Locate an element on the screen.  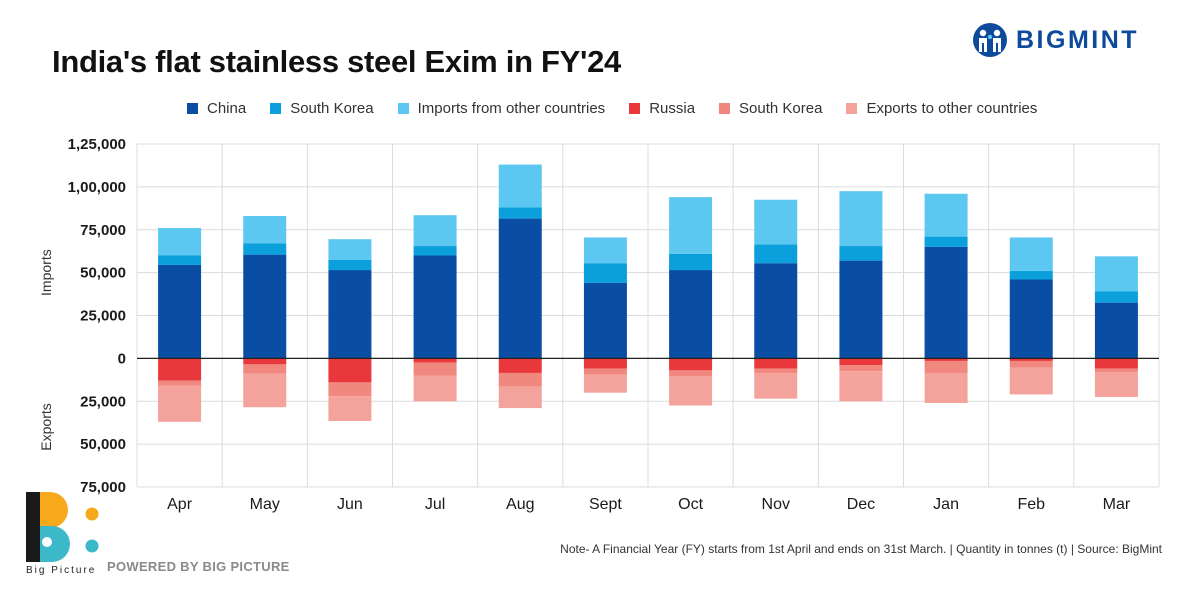
big-picture-logo-icon is located at coordinates (62, 527).